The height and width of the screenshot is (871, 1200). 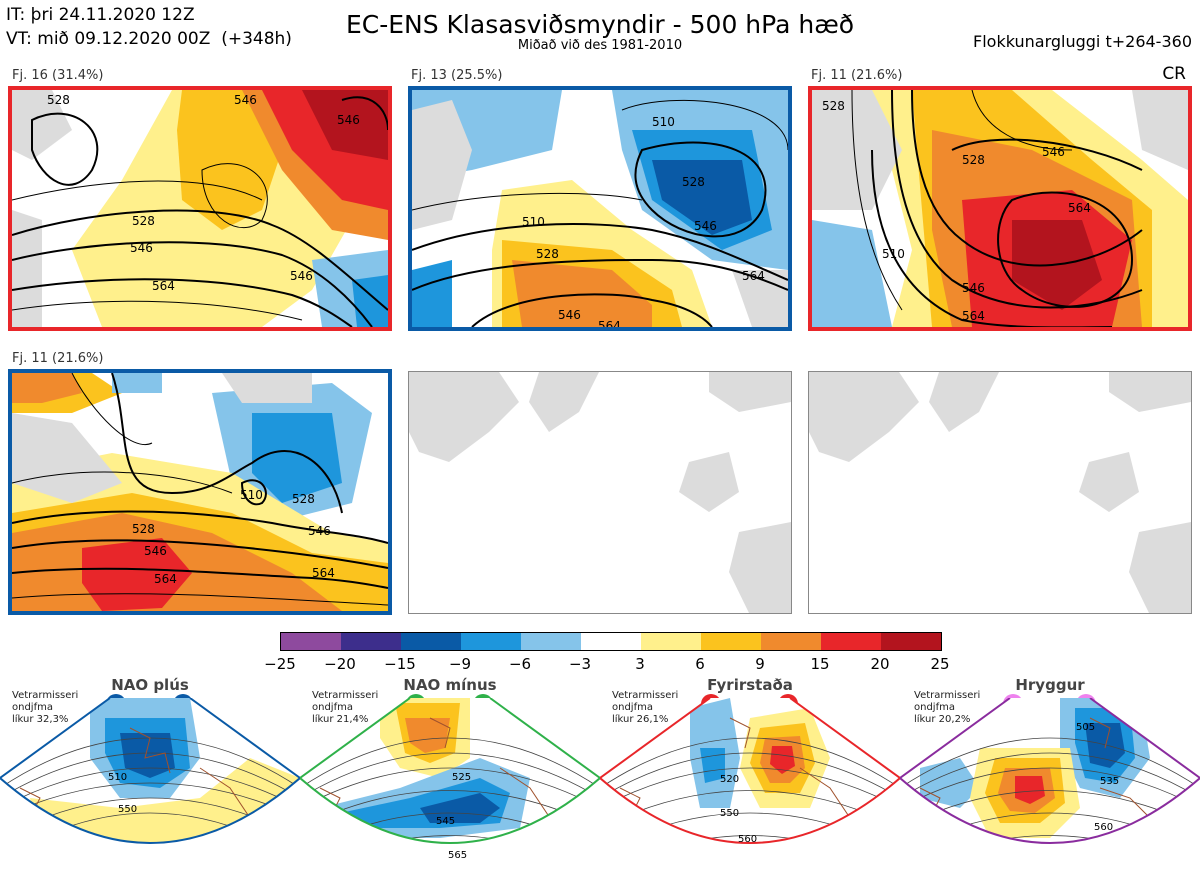 What do you see at coordinates (400, 664) in the screenshot?
I see `colorbar-tick: −15` at bounding box center [400, 664].